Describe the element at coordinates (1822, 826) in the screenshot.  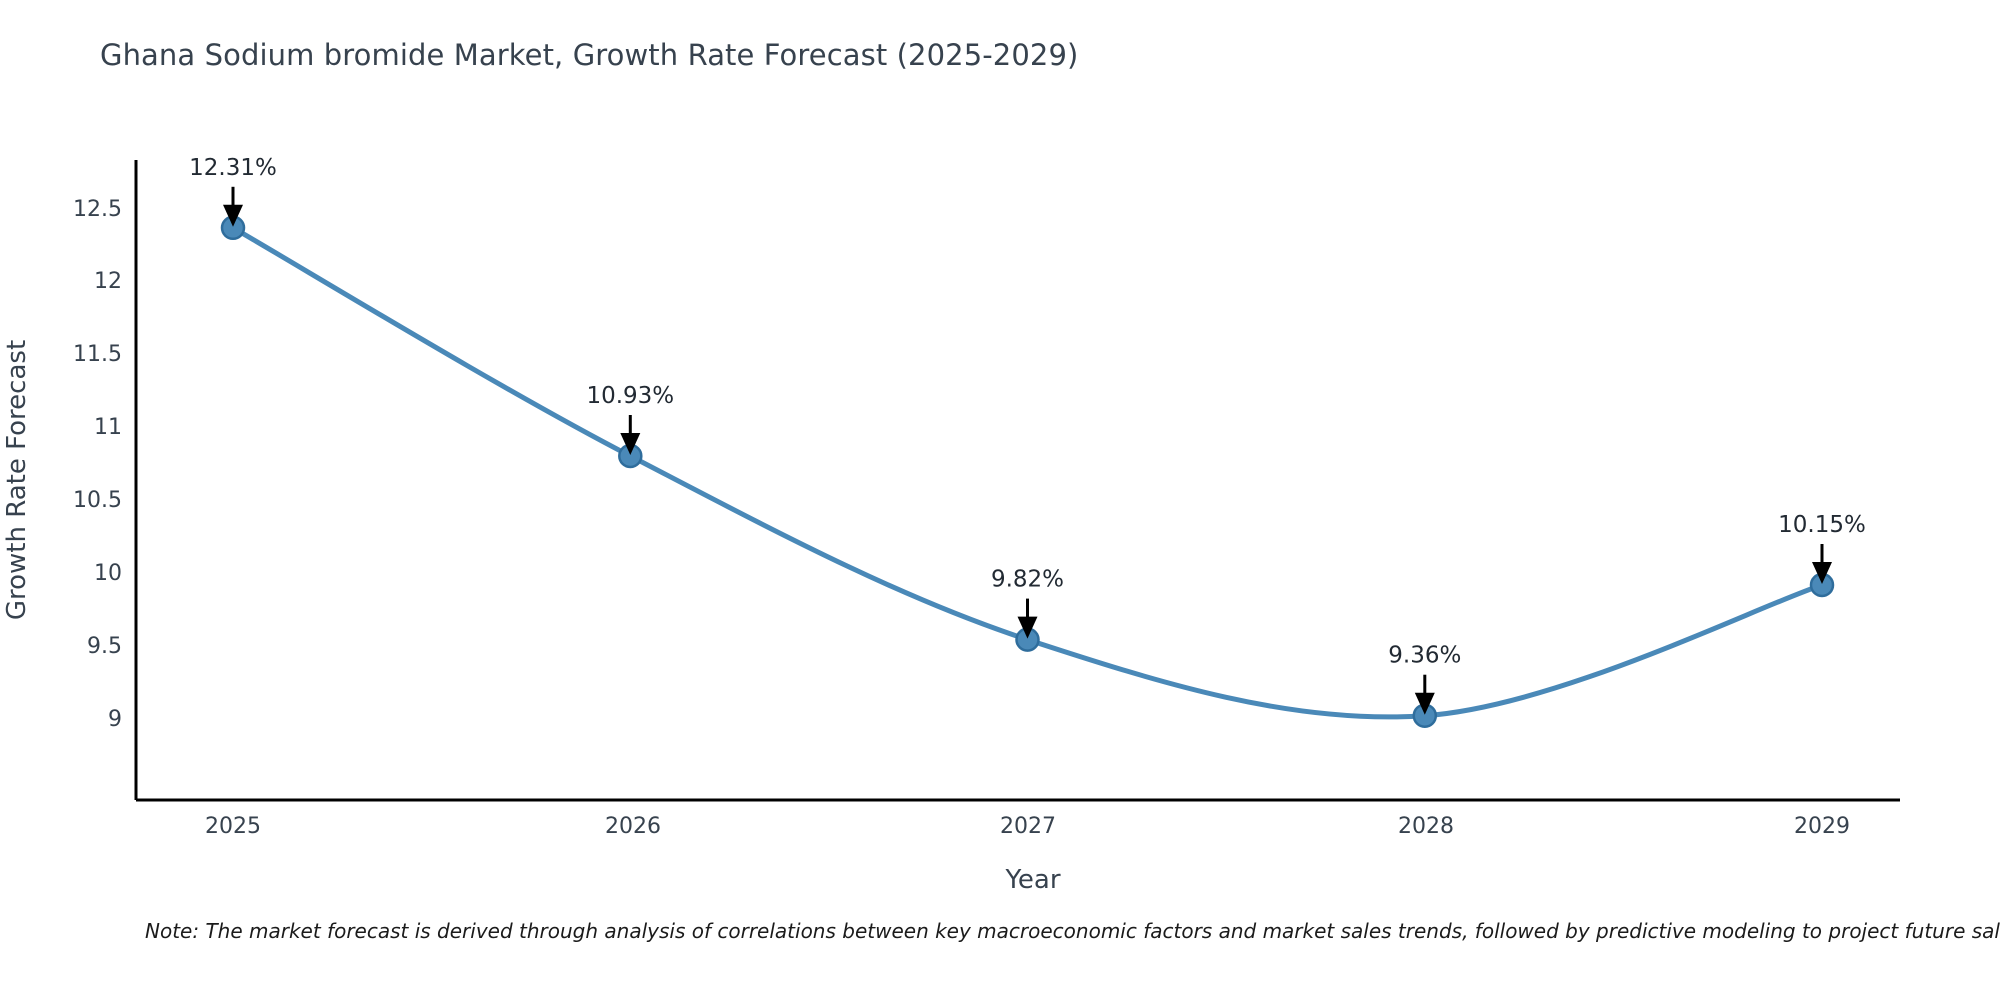
I see `x-tick-label: 2029` at that location.